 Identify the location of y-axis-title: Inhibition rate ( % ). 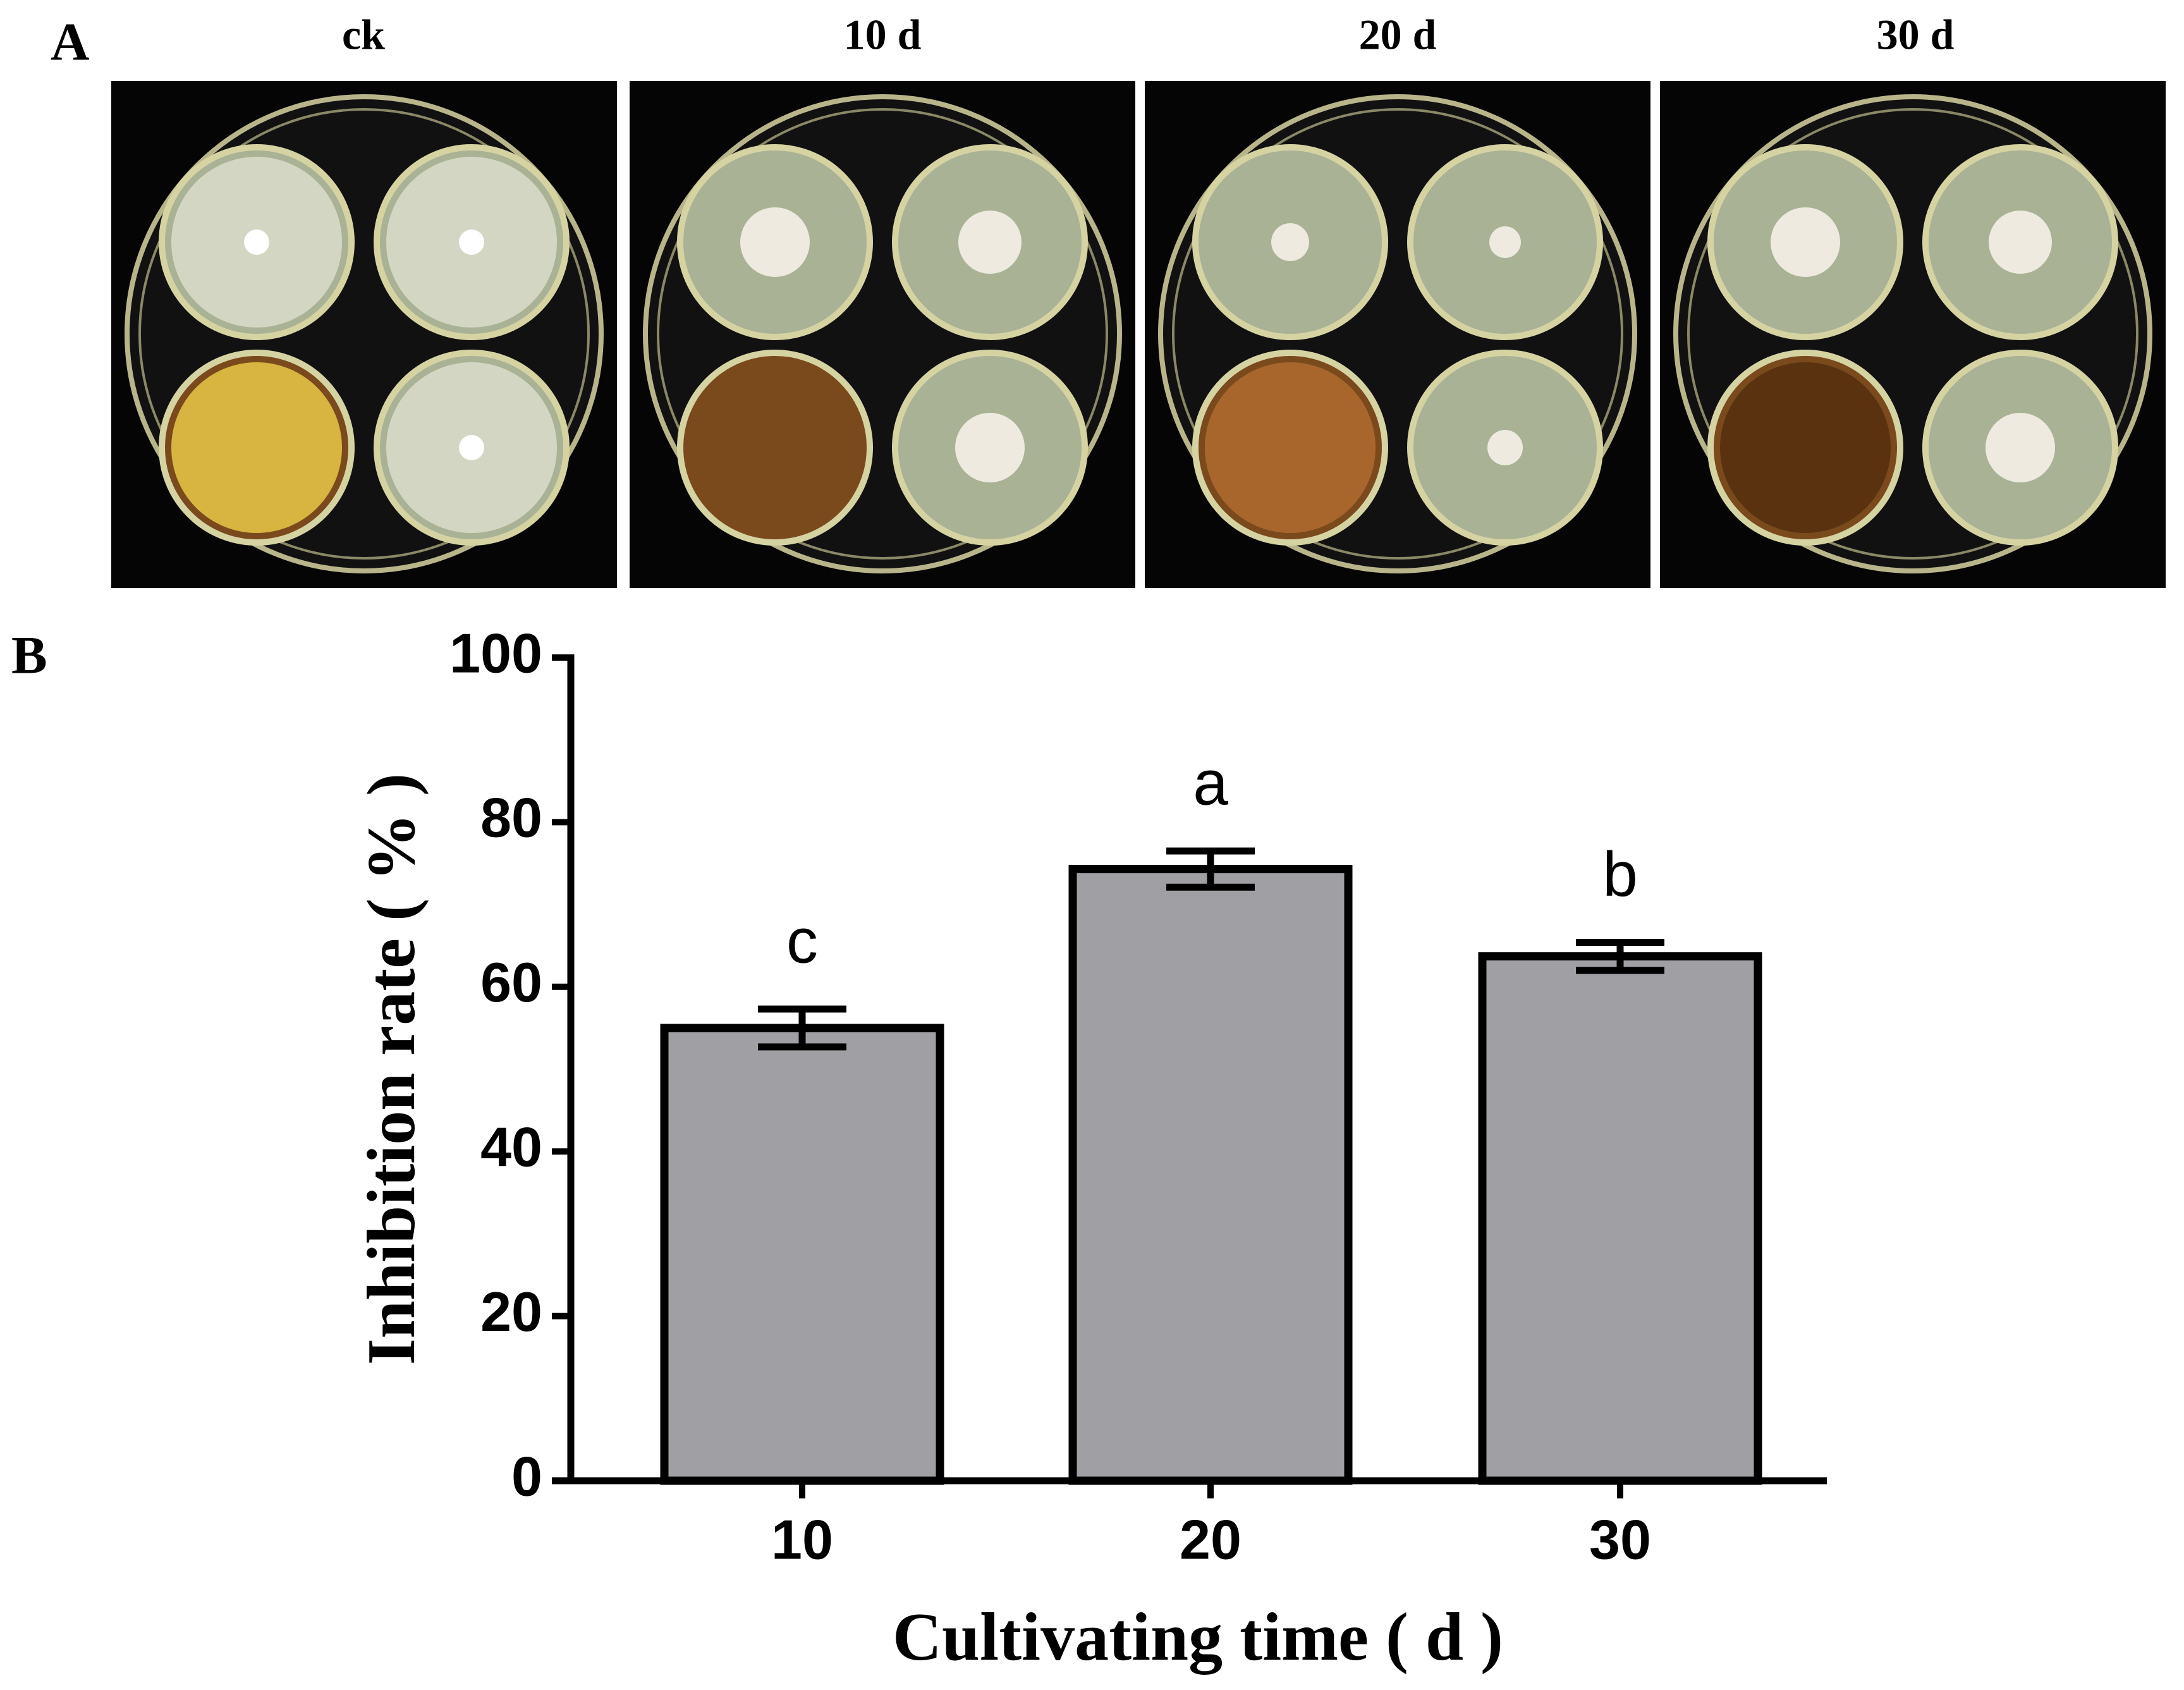
(391, 1069).